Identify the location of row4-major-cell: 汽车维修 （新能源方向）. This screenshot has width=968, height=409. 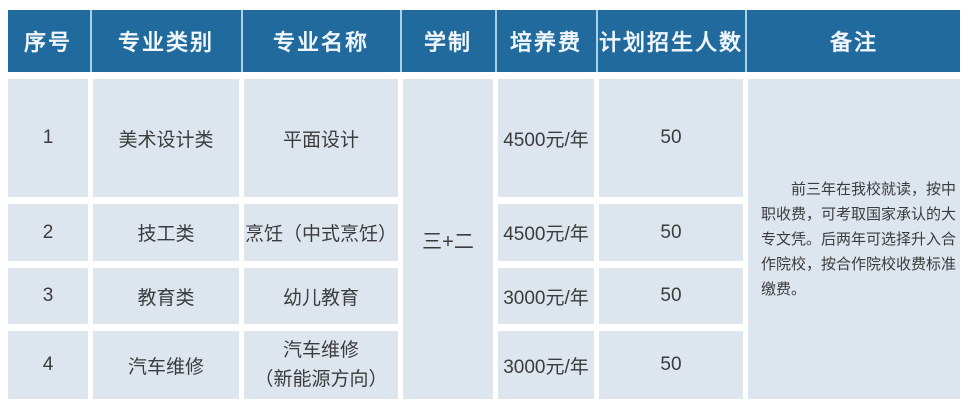
(321, 365).